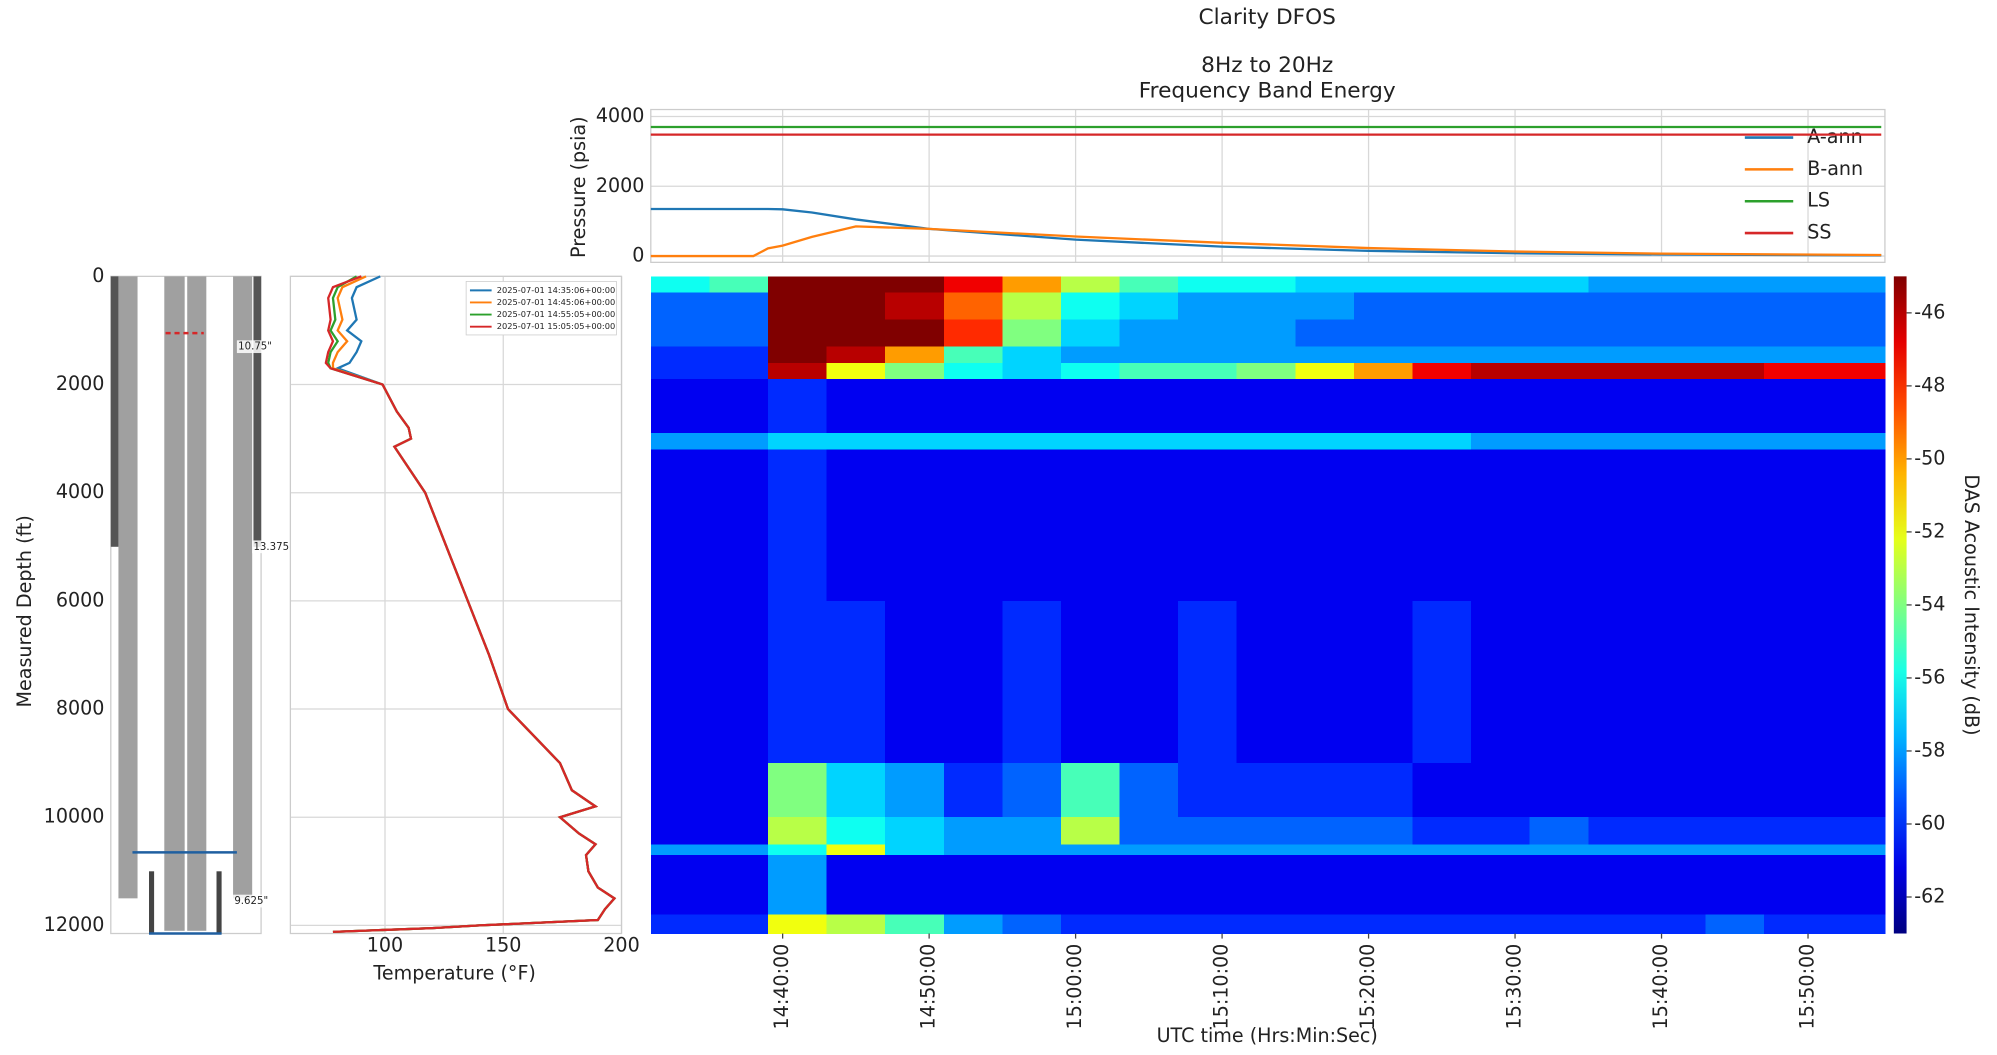  Describe the element at coordinates (1929, 384) in the screenshot. I see `colorbar-tick-label: -48` at that location.